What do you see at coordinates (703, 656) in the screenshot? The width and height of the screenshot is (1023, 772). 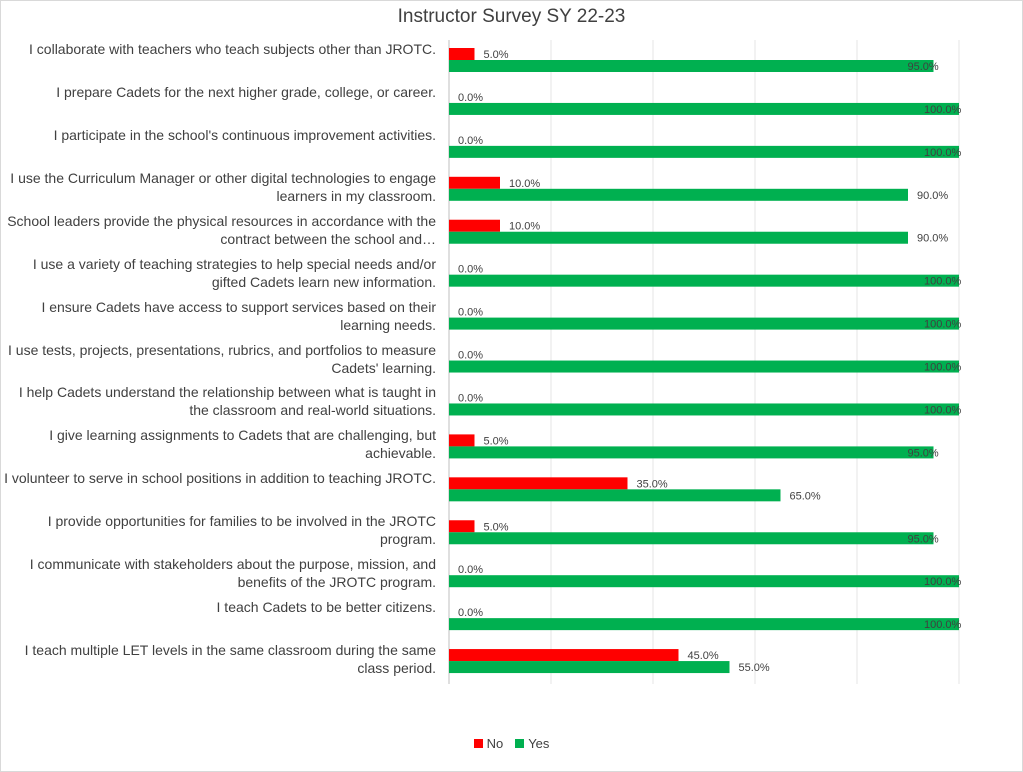 I see `data-label-no: 45.0%` at bounding box center [703, 656].